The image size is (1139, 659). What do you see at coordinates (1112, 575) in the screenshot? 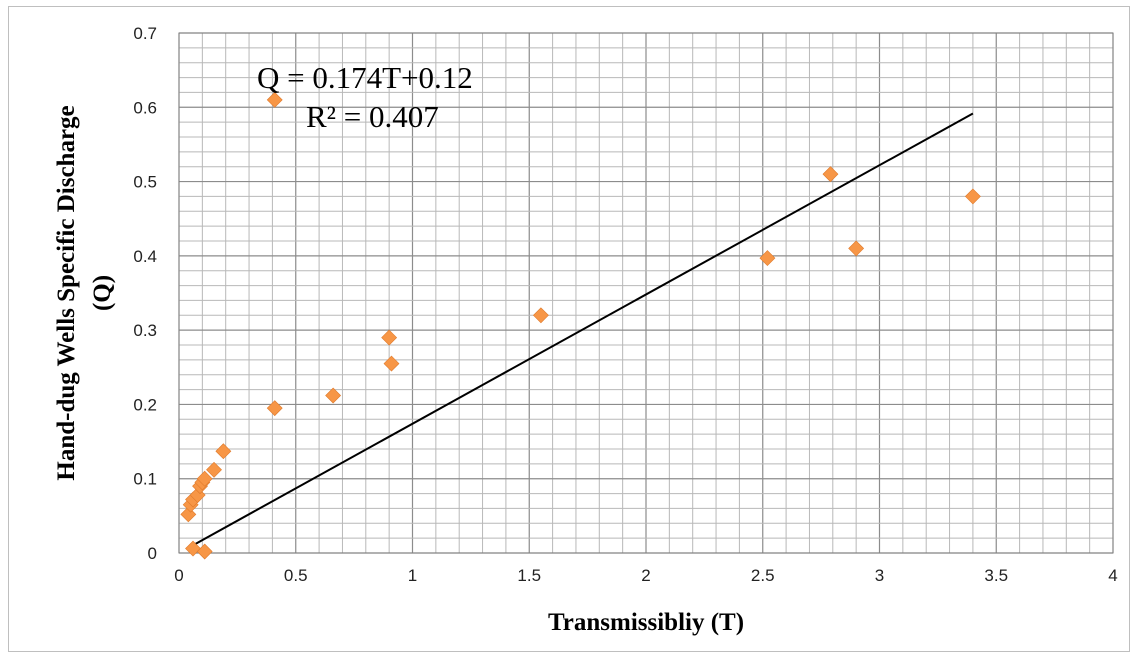
I see `x-tick-label: 4` at bounding box center [1112, 575].